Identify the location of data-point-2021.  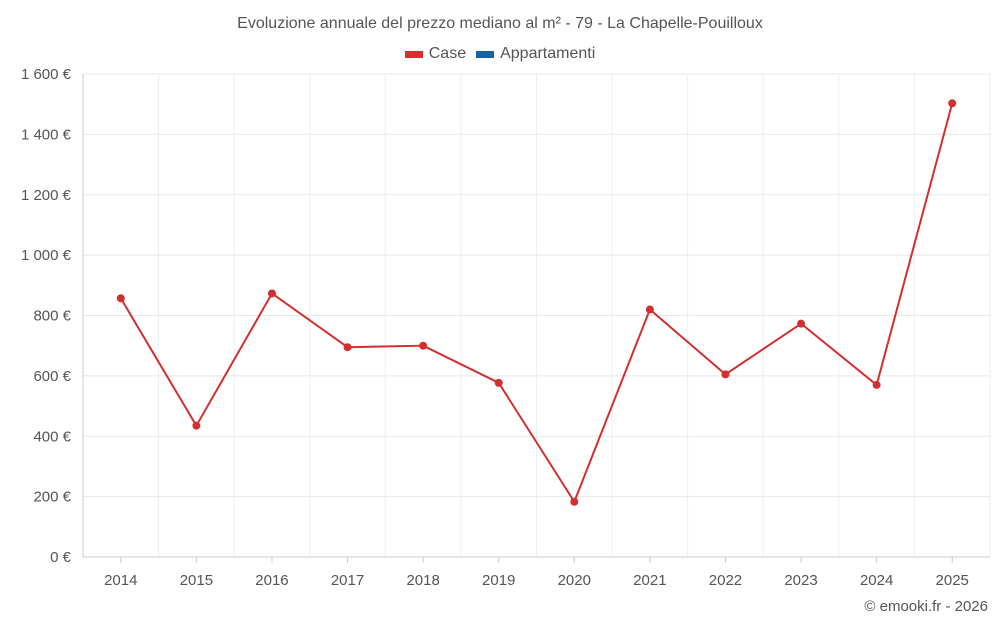
(649, 309).